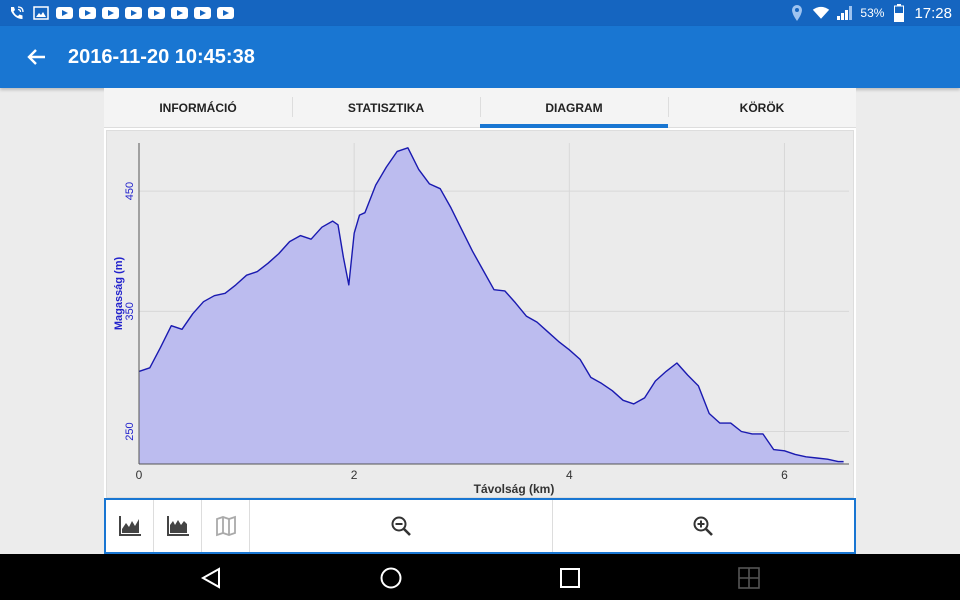 This screenshot has width=960, height=600. I want to click on clock: 17:28, so click(933, 13).